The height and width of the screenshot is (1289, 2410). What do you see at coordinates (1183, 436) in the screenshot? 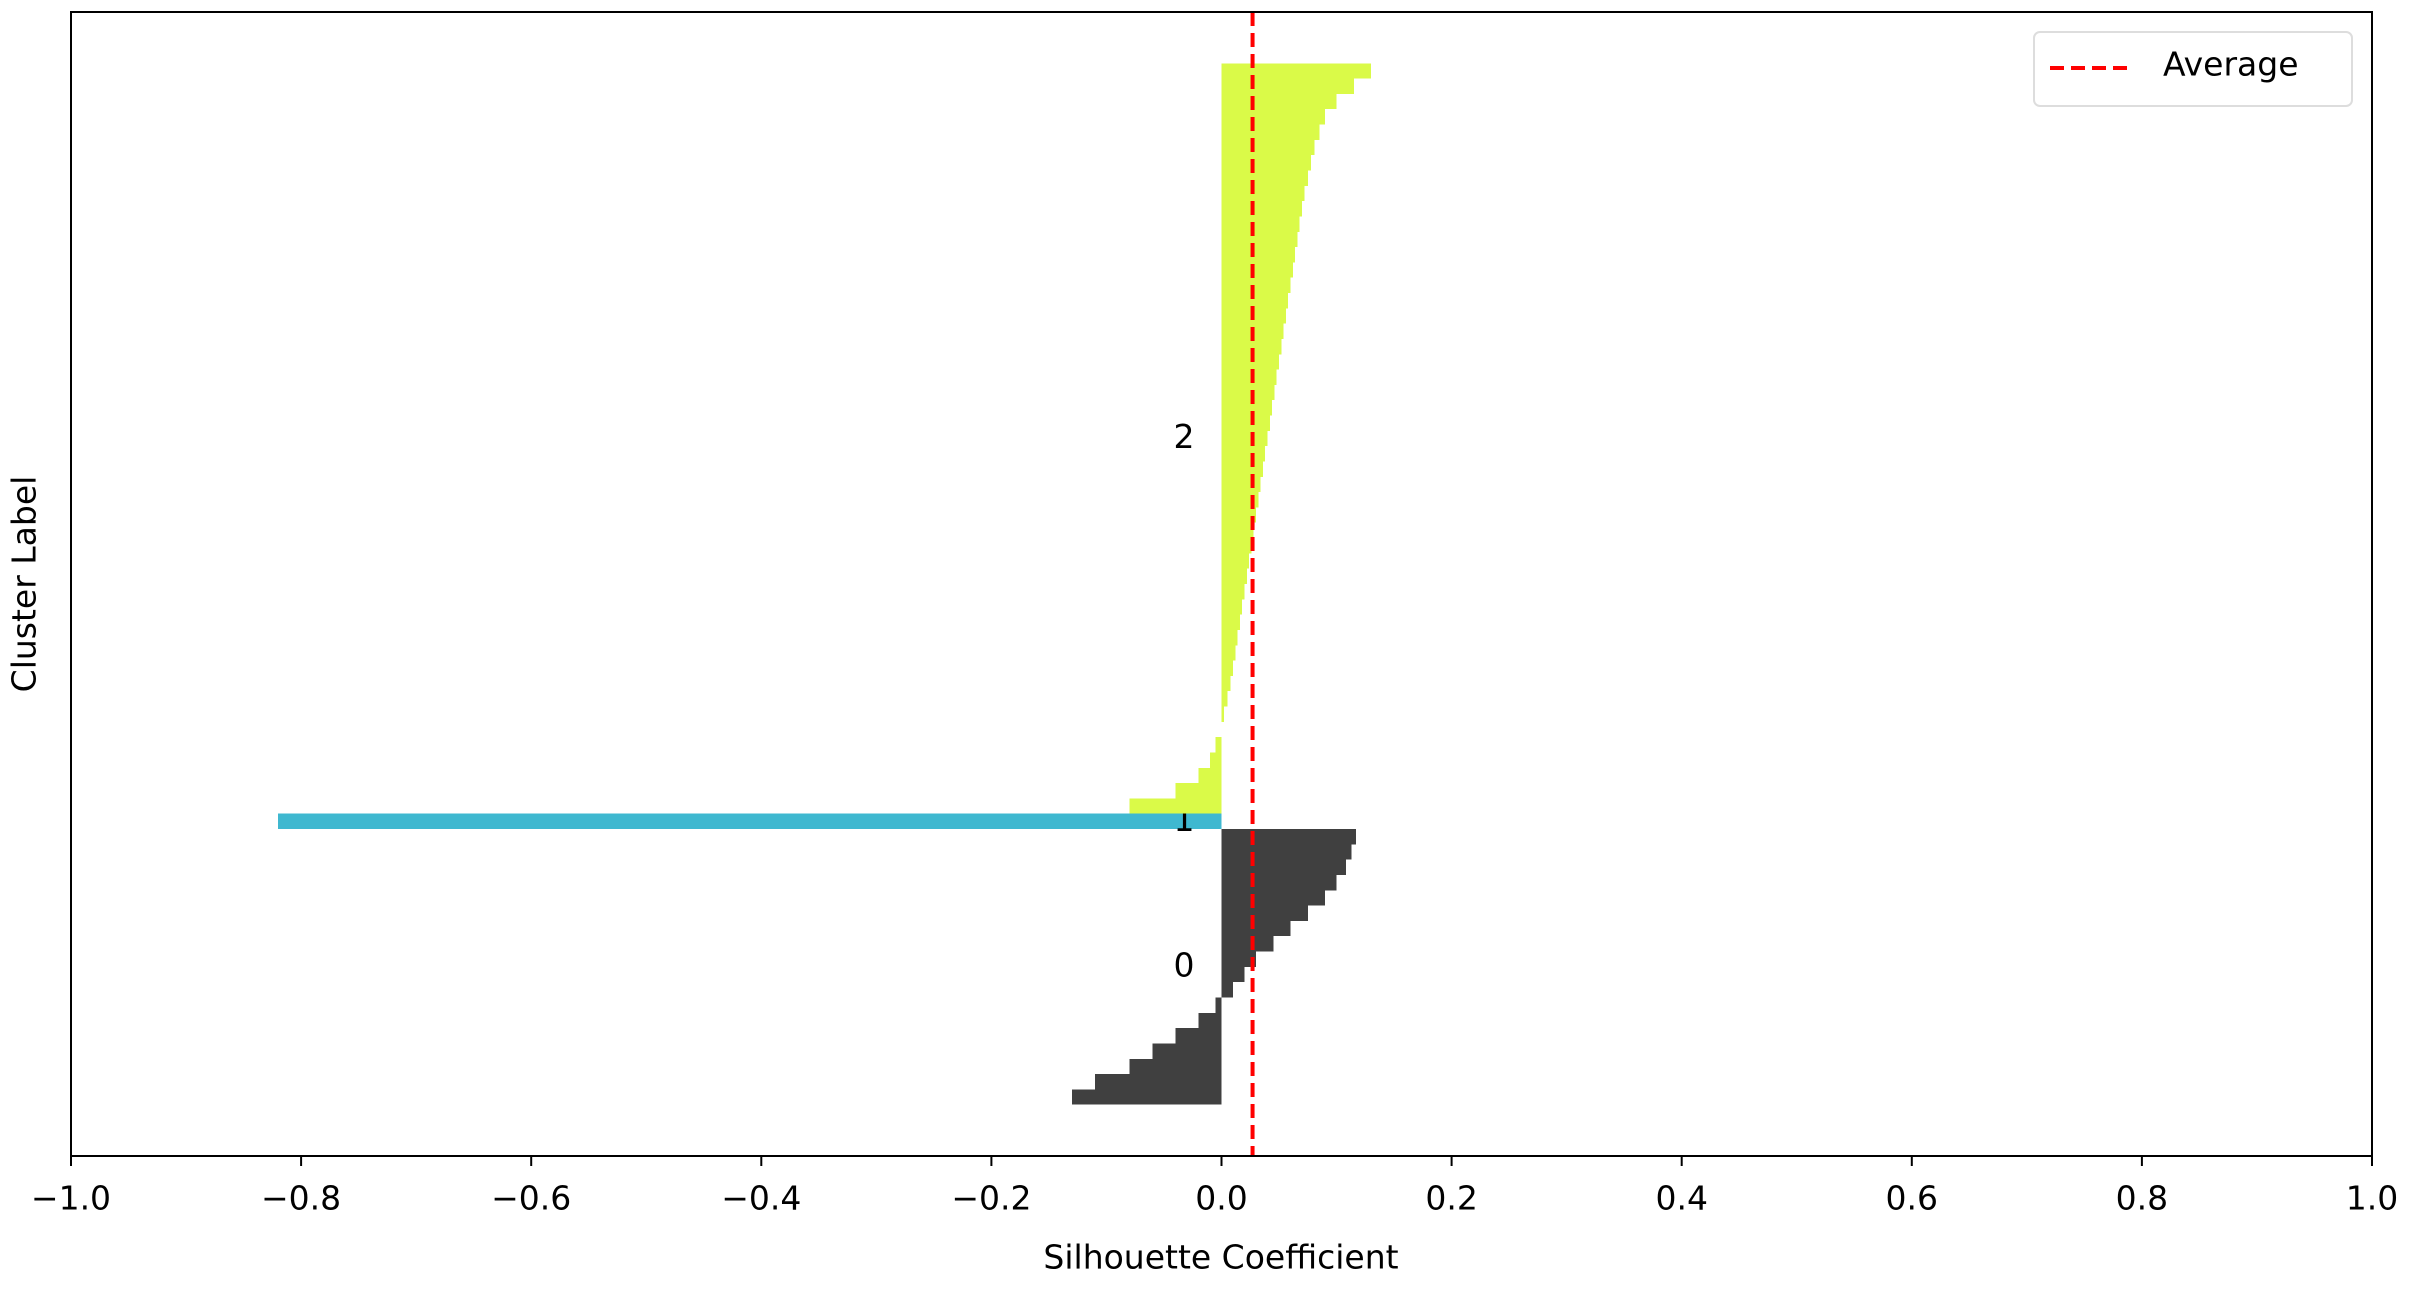
I see `cluster-label: 2` at bounding box center [1183, 436].